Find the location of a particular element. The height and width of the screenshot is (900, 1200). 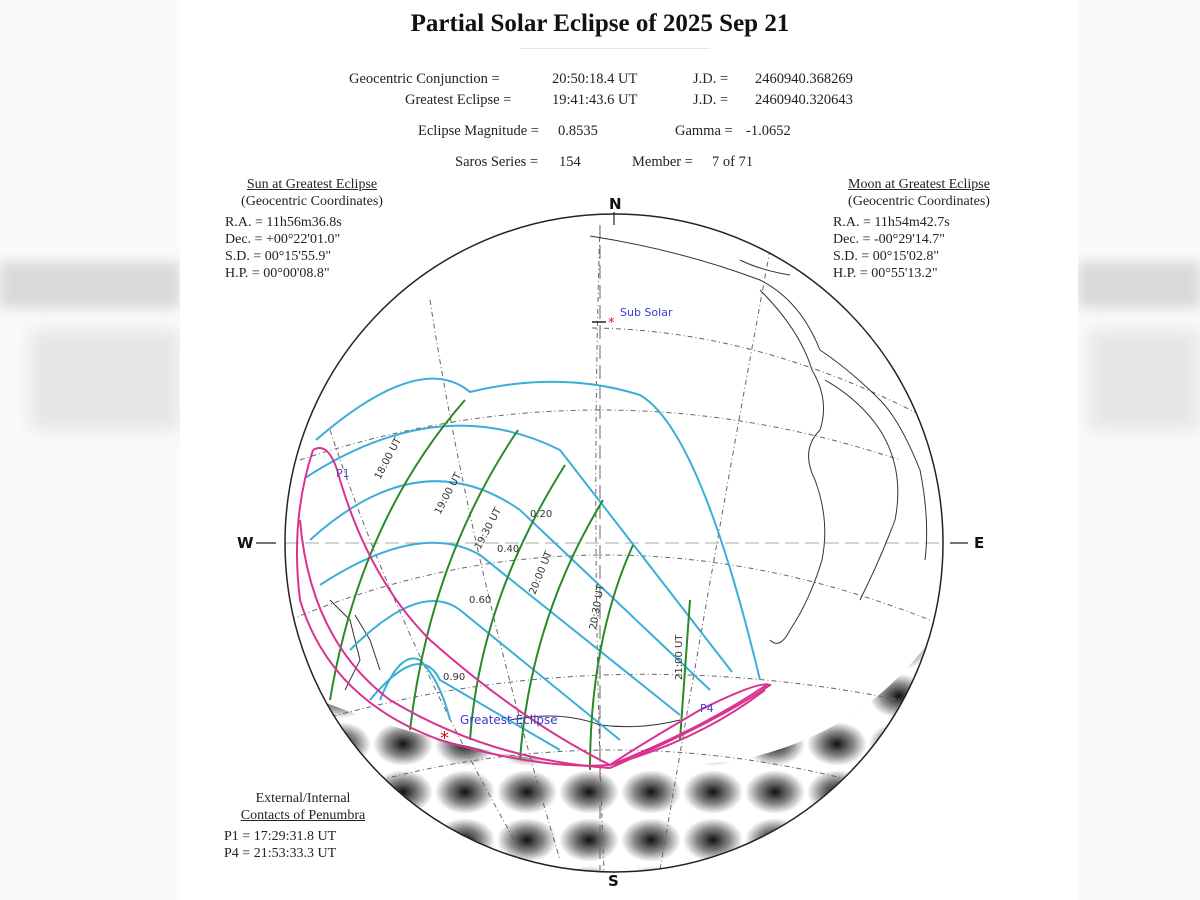

moon-heading: Moon at Greatest Eclipse is located at coordinates (919, 184).